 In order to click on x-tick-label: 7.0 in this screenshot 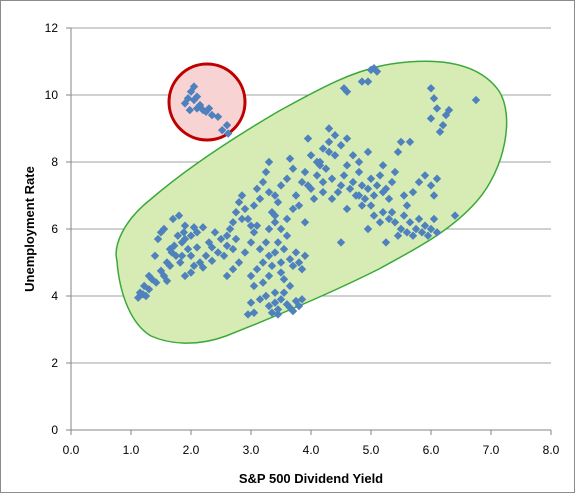, I will do `click(491, 450)`.